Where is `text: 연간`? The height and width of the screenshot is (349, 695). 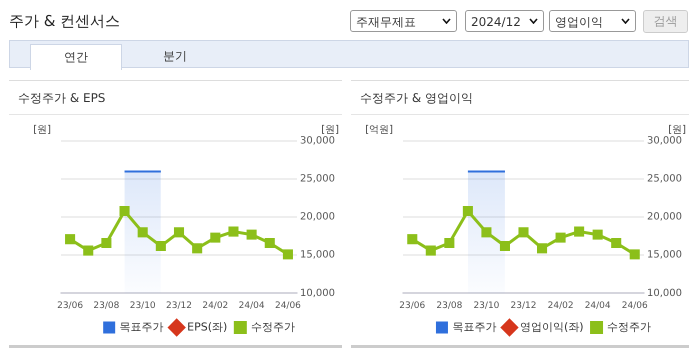
text: 연간 is located at coordinates (76, 57).